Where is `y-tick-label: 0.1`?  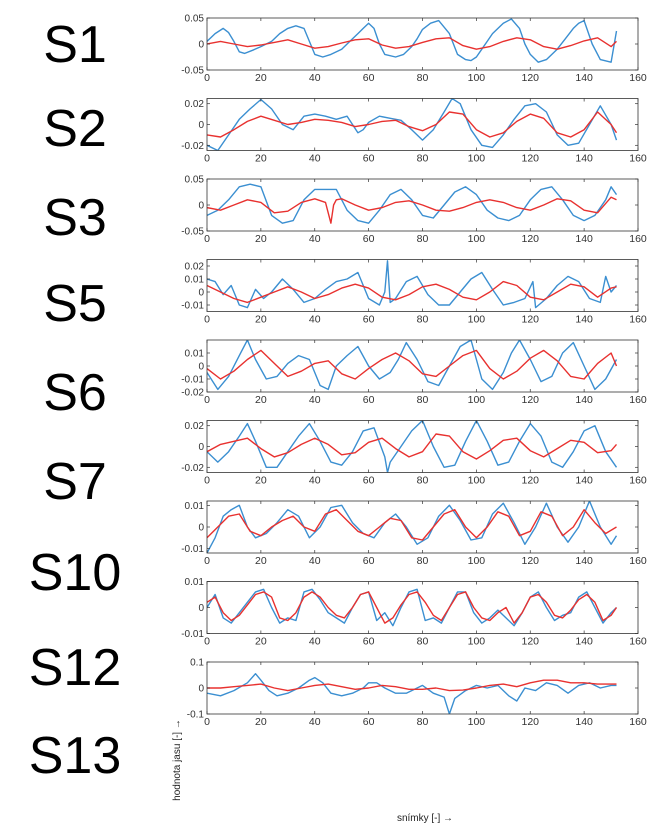
y-tick-label: 0.1 is located at coordinates (197, 663).